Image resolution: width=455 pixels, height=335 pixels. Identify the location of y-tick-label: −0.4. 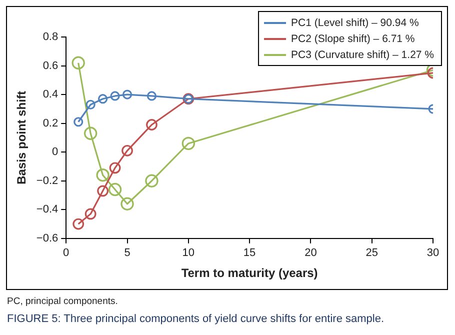
(47, 210).